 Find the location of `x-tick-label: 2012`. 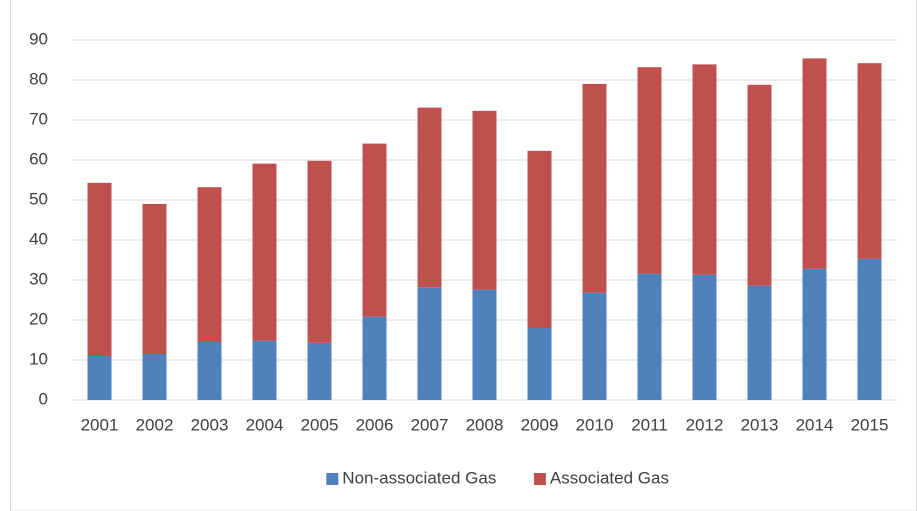

x-tick-label: 2012 is located at coordinates (705, 424).